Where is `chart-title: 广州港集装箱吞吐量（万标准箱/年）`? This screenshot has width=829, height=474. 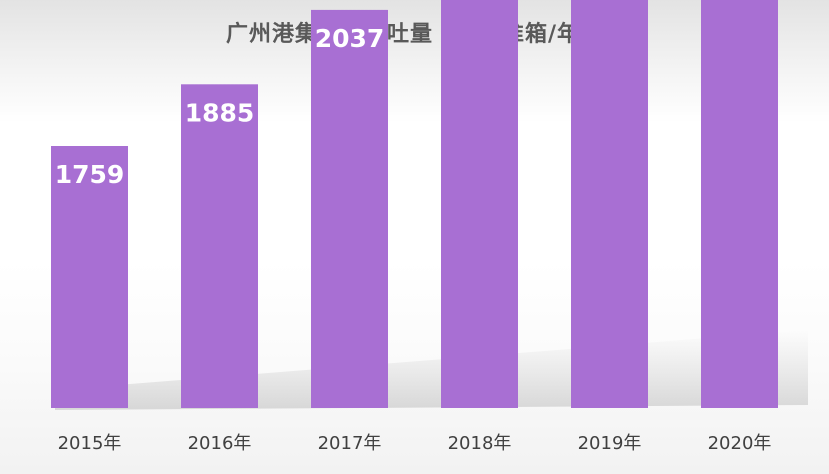 chart-title: 广州港集装箱吞吐量（万标准箱/年） is located at coordinates (414, 34).